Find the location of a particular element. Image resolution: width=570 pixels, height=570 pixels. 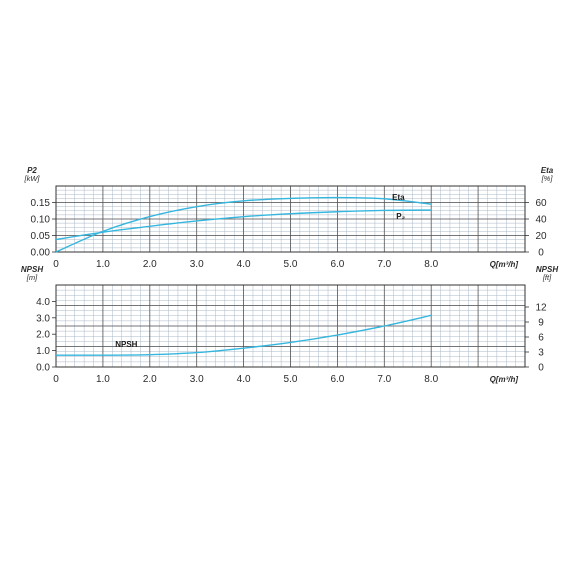

y-right-axis-title: NPSH is located at coordinates (547, 269).